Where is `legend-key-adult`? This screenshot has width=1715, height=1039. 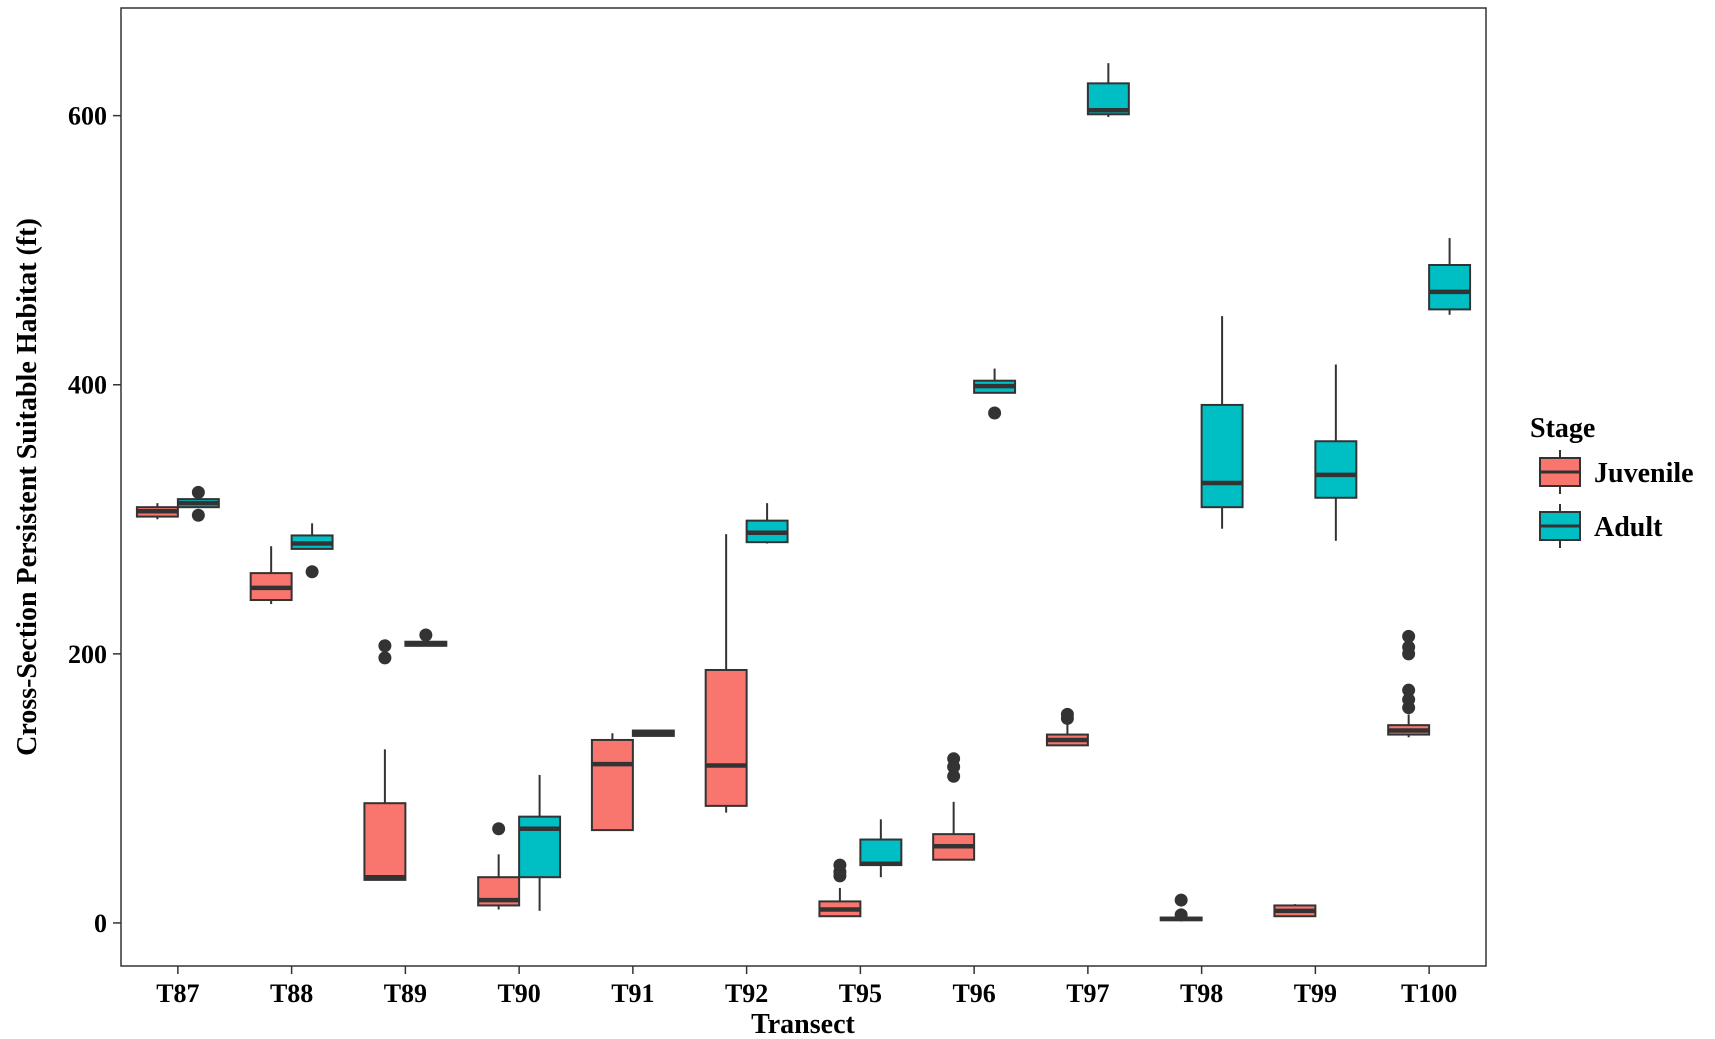
legend-key-adult is located at coordinates (1560, 526).